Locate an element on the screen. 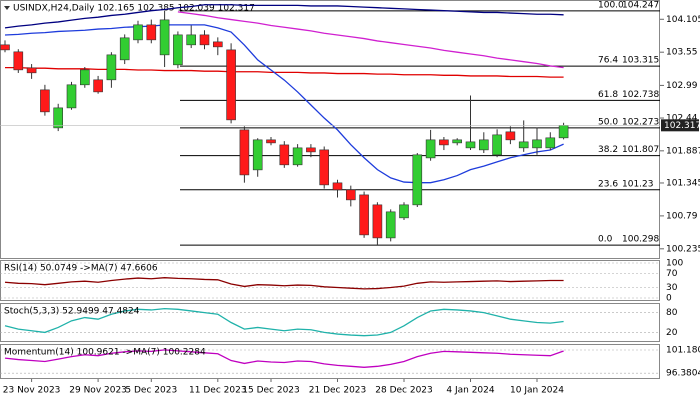  last-price-label: 102.317 is located at coordinates (682, 126).